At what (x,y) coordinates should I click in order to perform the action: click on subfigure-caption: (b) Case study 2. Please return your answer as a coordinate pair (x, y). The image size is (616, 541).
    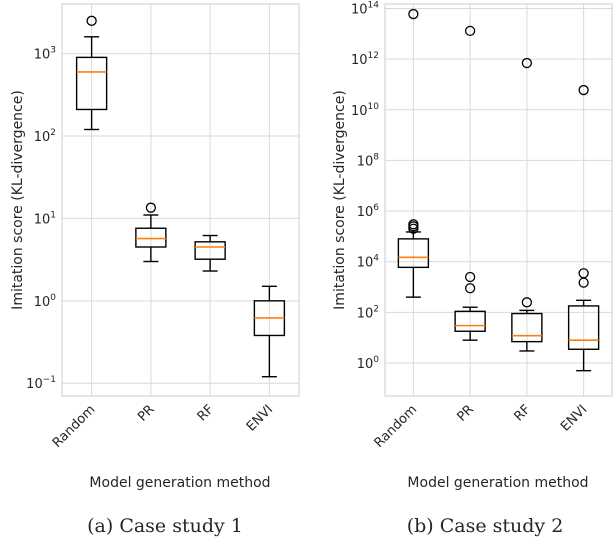
    Looking at the image, I should click on (485, 526).